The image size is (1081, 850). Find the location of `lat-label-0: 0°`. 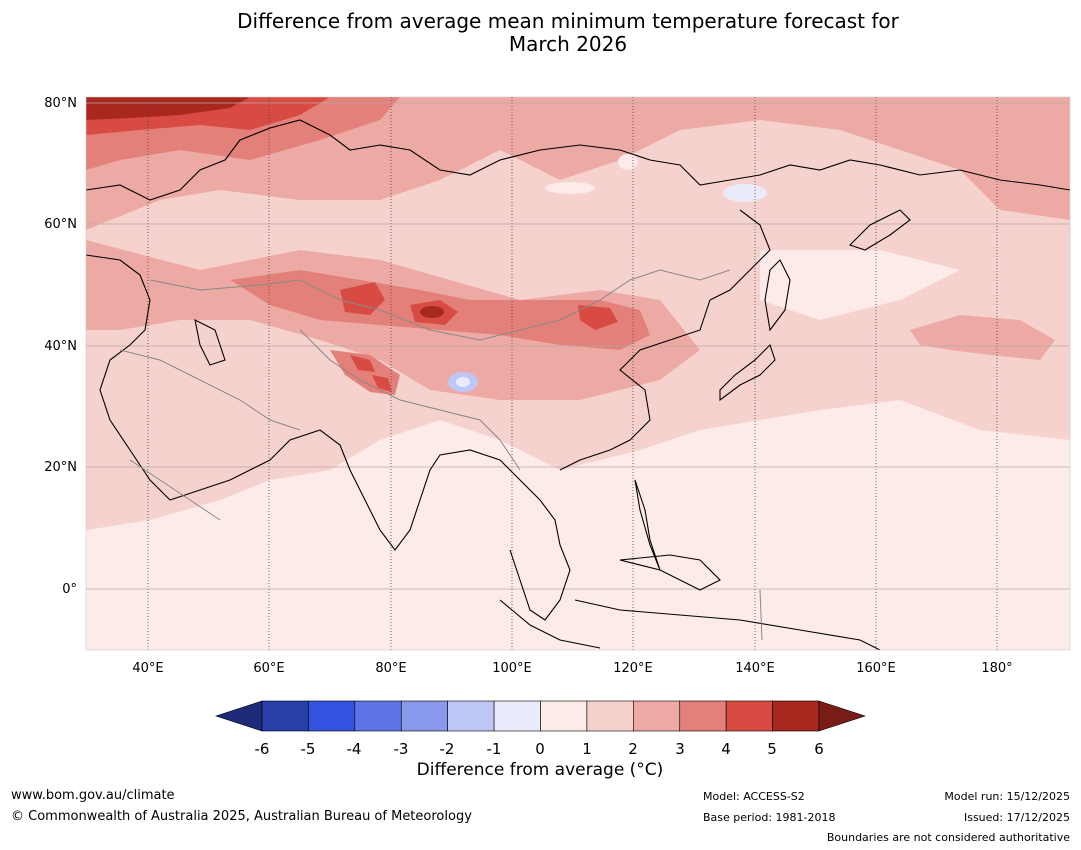

lat-label-0: 0° is located at coordinates (69, 589).